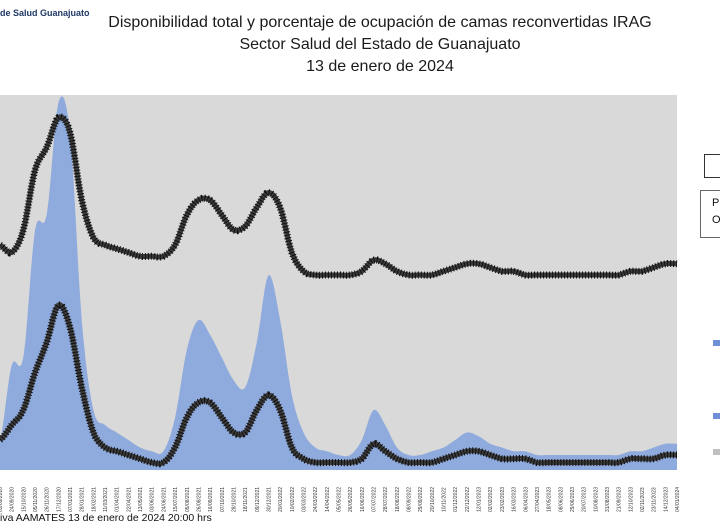 This screenshot has width=720, height=530. Describe the element at coordinates (351, 499) in the screenshot. I see `x-tick-label: 26/05/2022` at that location.